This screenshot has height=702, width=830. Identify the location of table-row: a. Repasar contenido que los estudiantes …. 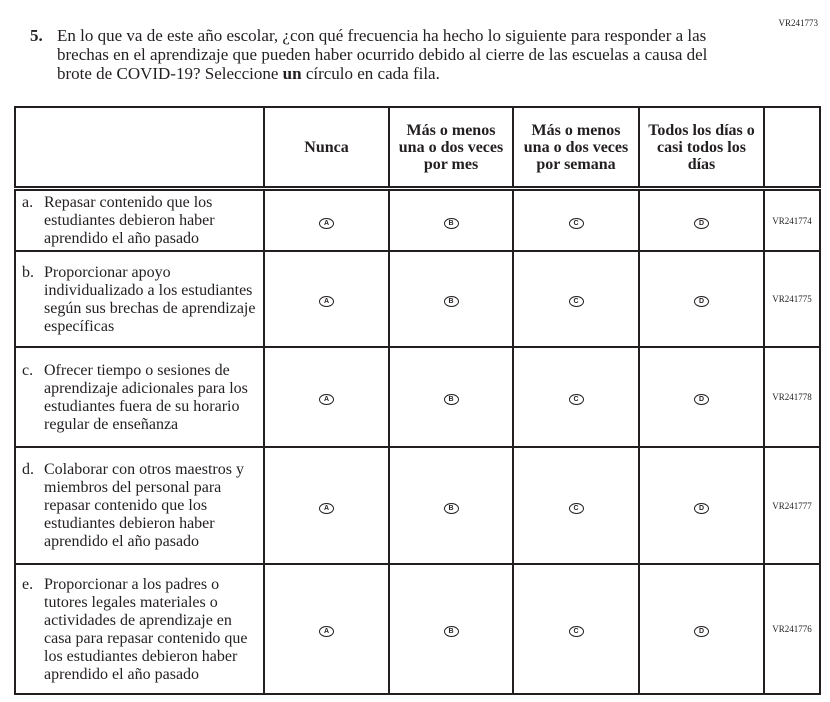
(417, 219).